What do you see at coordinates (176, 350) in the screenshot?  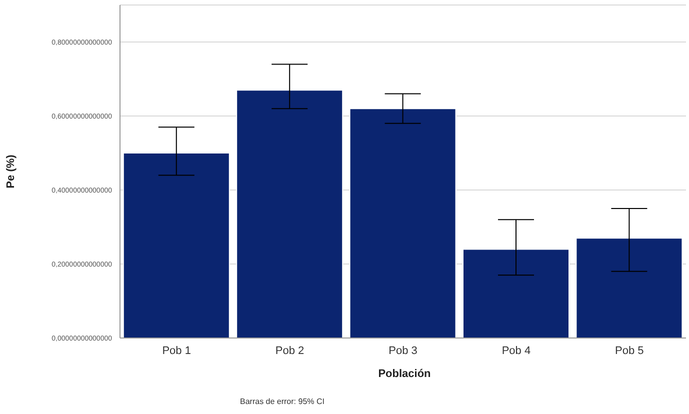 I see `x-tick-label: Pob 1` at bounding box center [176, 350].